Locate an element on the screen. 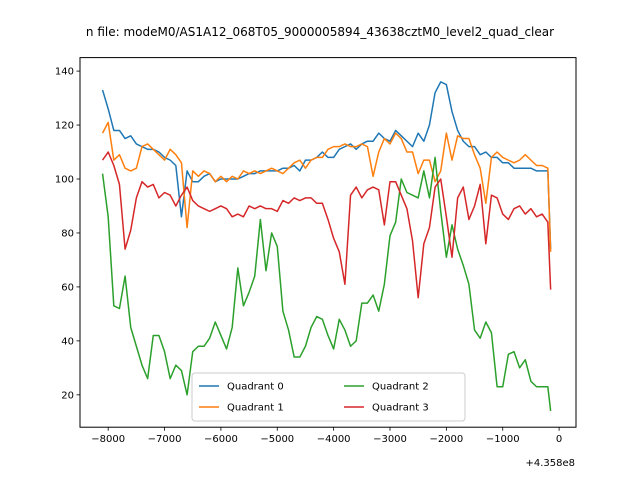 This screenshot has width=640, height=480. x-tick-label: −5000 is located at coordinates (277, 439).